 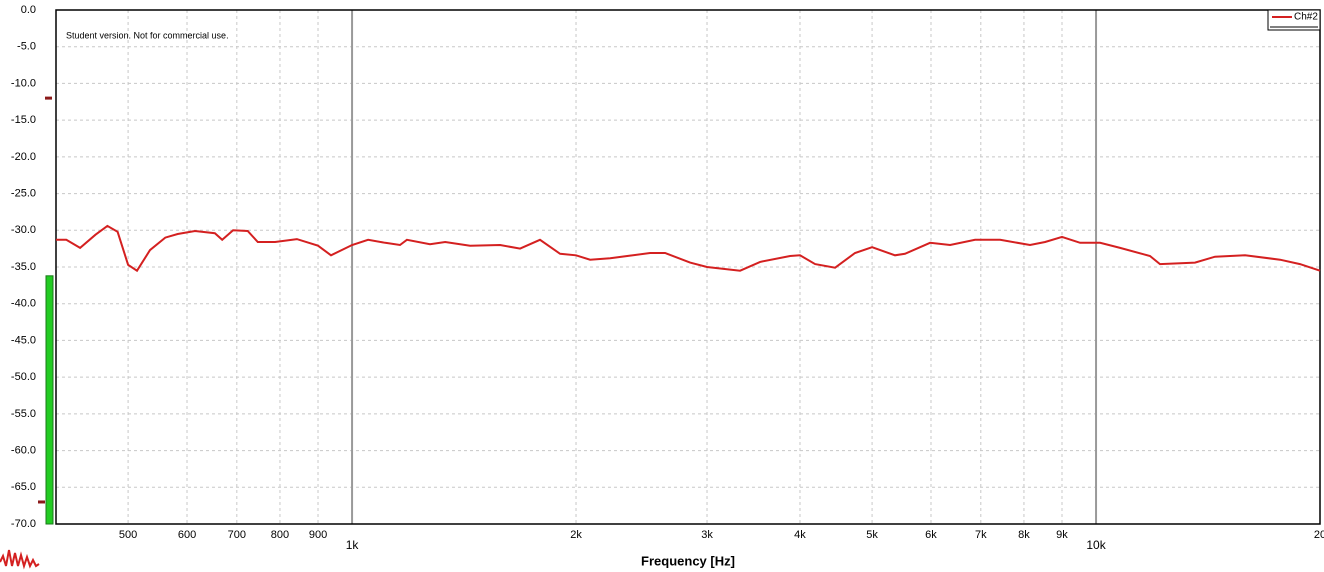 What do you see at coordinates (28, 10) in the screenshot?
I see `y-tick-label: 0.0` at bounding box center [28, 10].